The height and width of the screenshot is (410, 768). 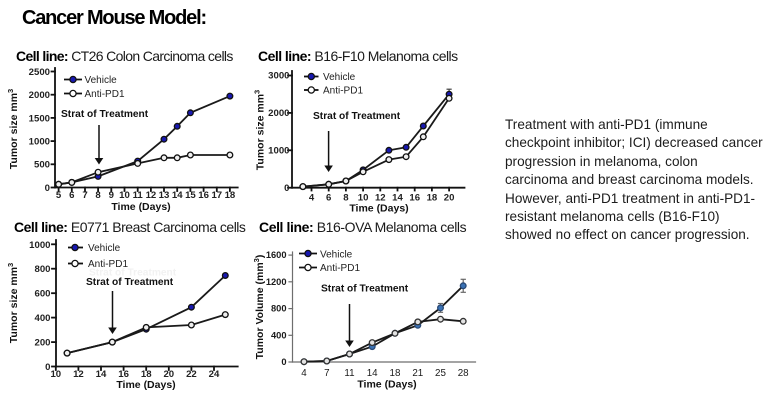 I want to click on svg-text: 600, so click(x=42, y=294).